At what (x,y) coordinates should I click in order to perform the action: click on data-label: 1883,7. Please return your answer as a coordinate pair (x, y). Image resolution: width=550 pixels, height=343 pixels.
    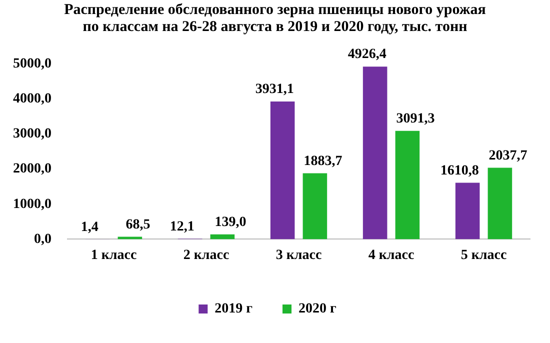
    Looking at the image, I should click on (323, 161).